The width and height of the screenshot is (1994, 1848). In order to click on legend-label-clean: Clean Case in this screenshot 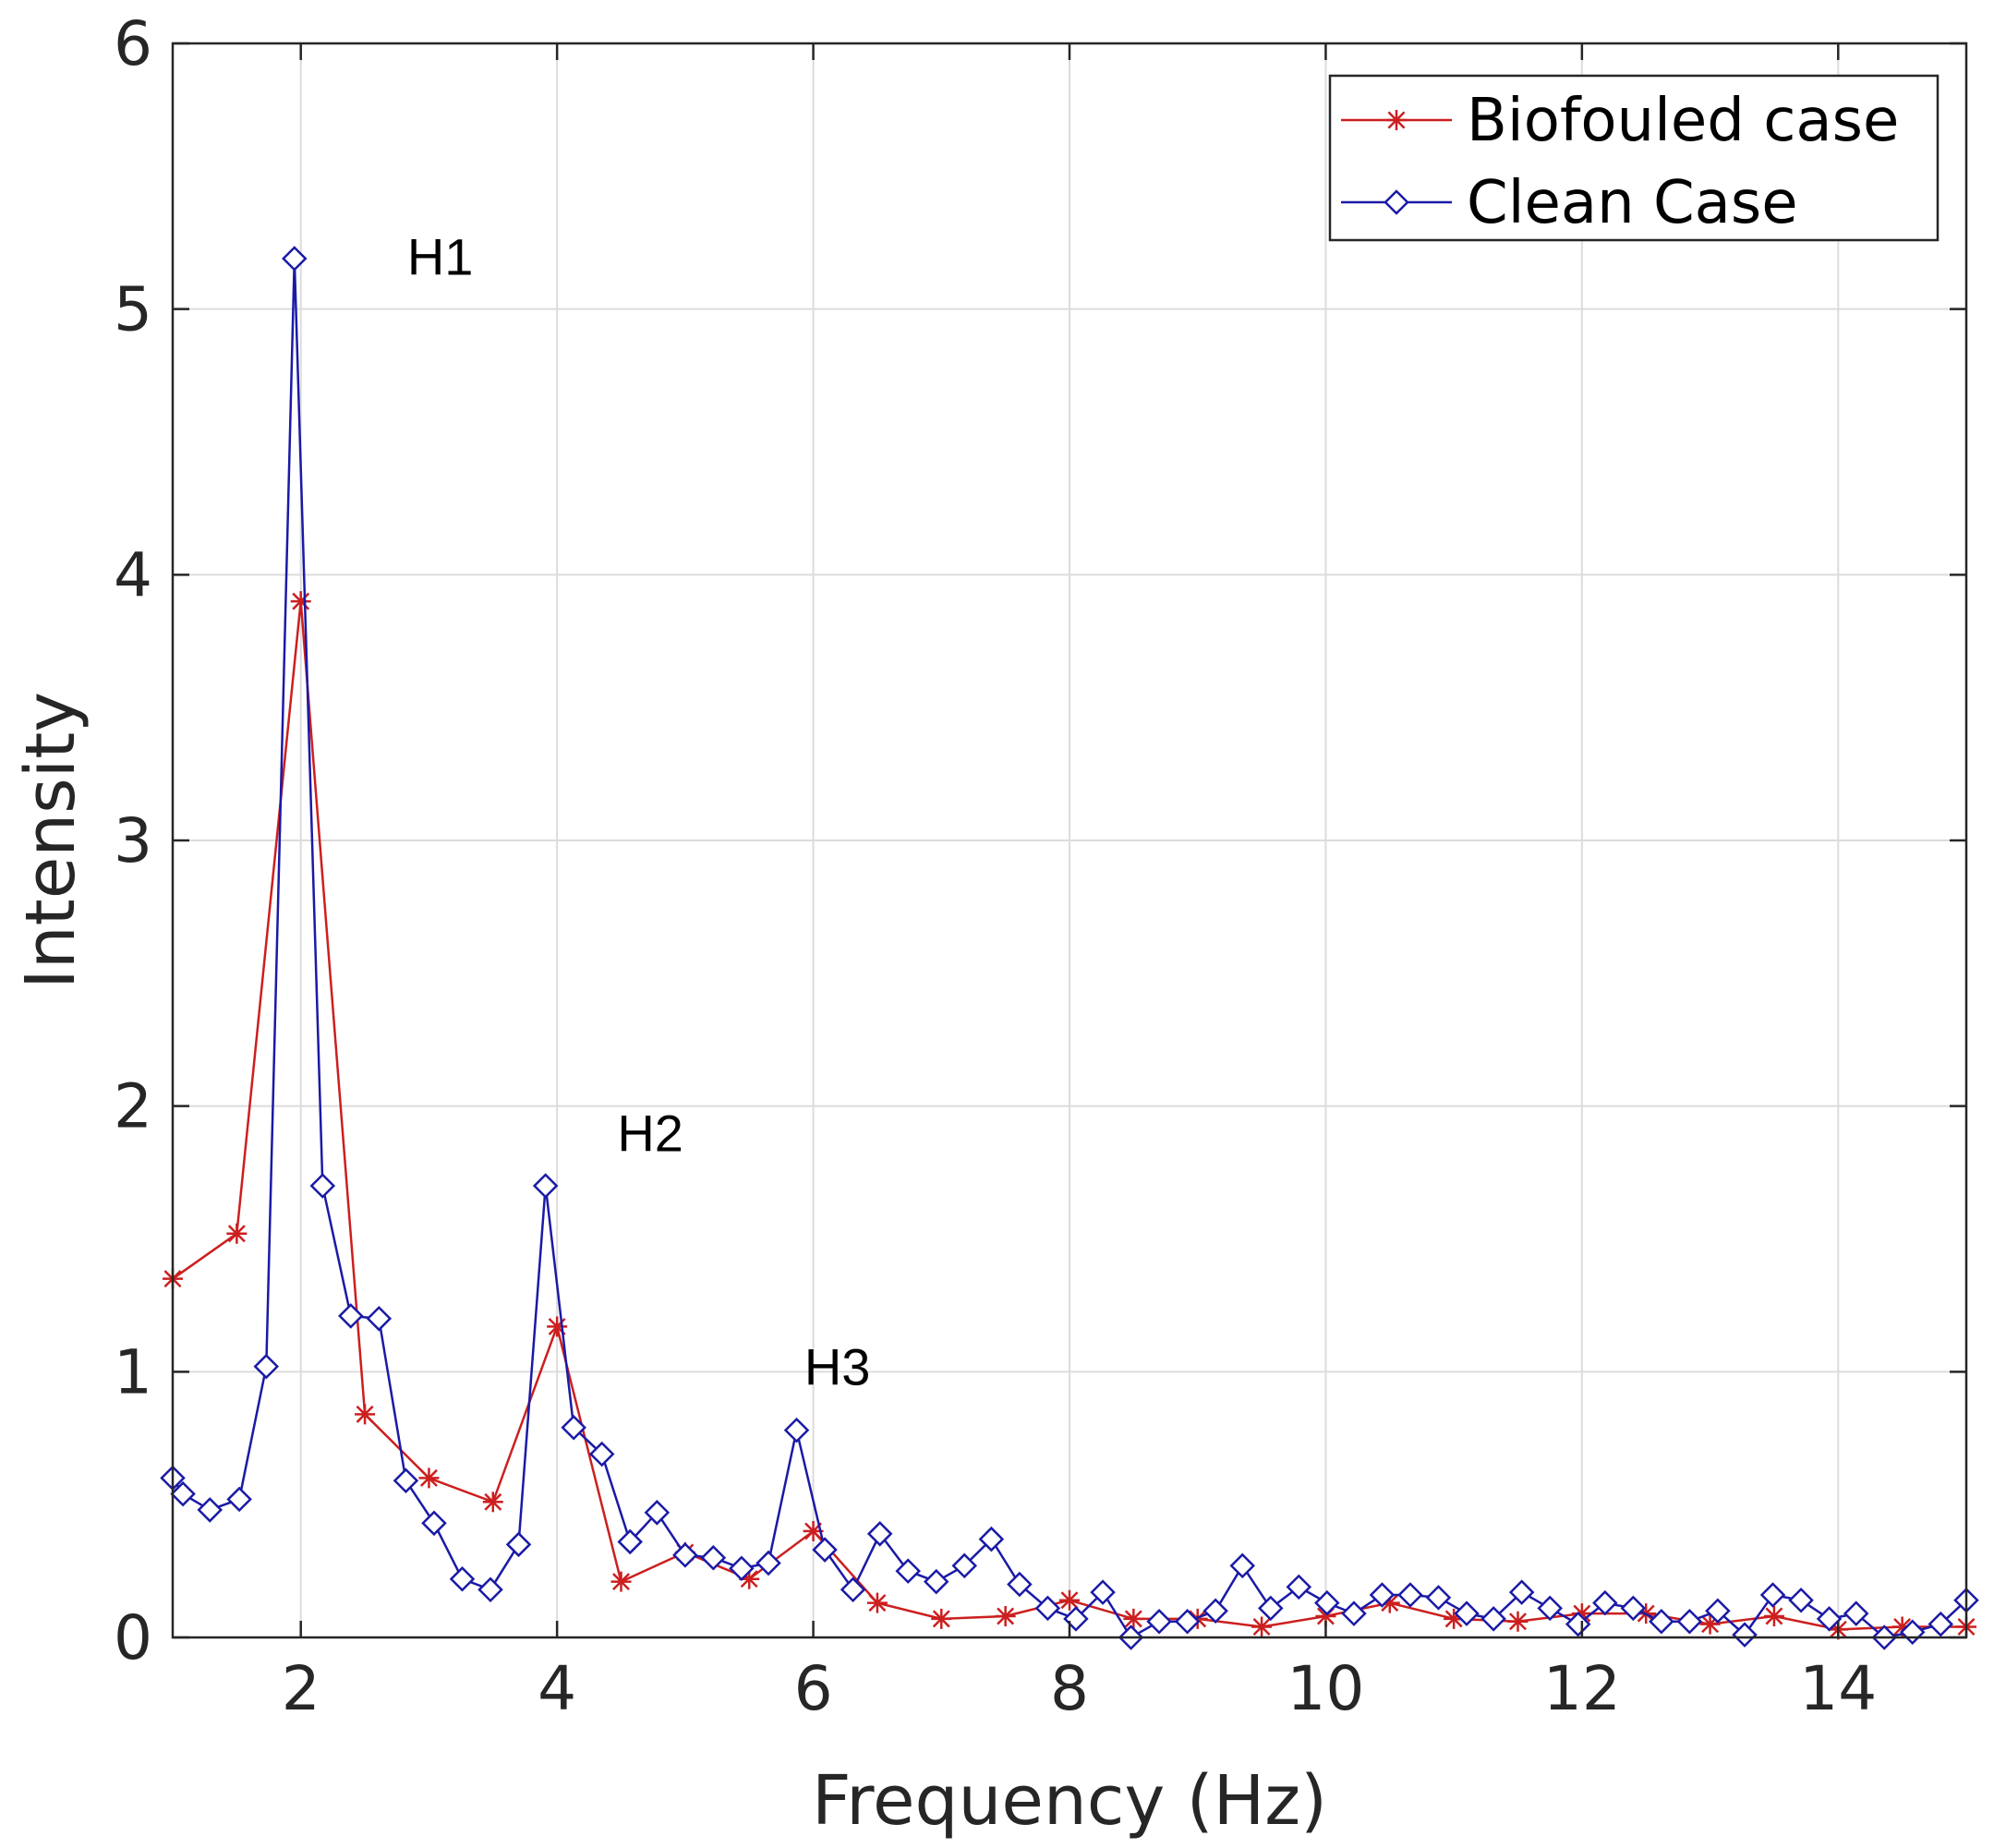, I will do `click(1632, 203)`.